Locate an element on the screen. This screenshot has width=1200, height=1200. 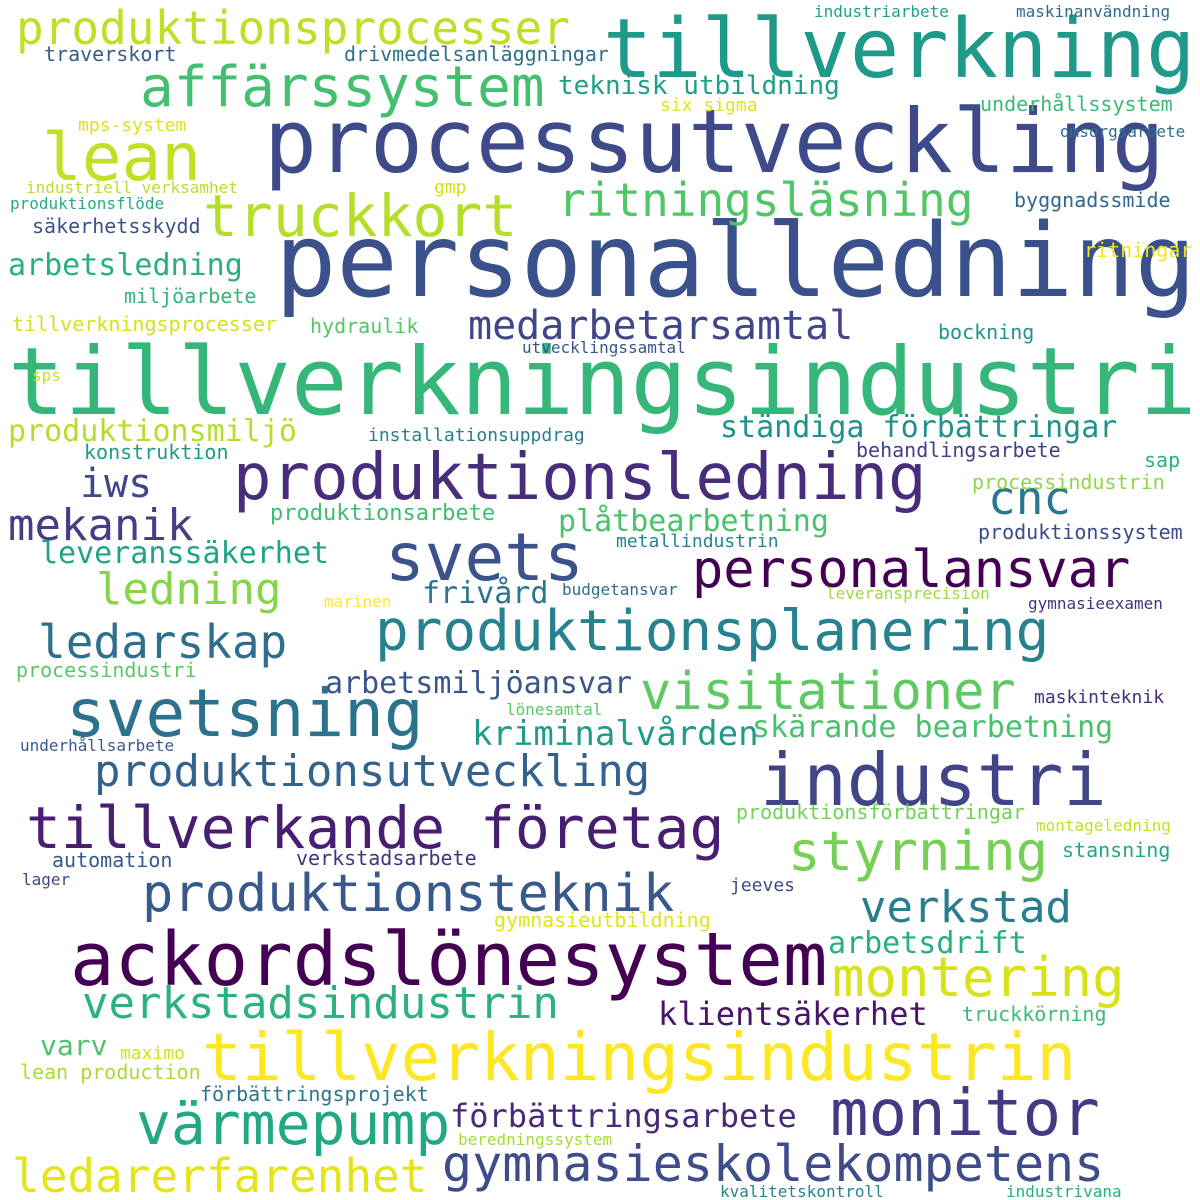
word-truckkort: truckkort is located at coordinates (360, 216).